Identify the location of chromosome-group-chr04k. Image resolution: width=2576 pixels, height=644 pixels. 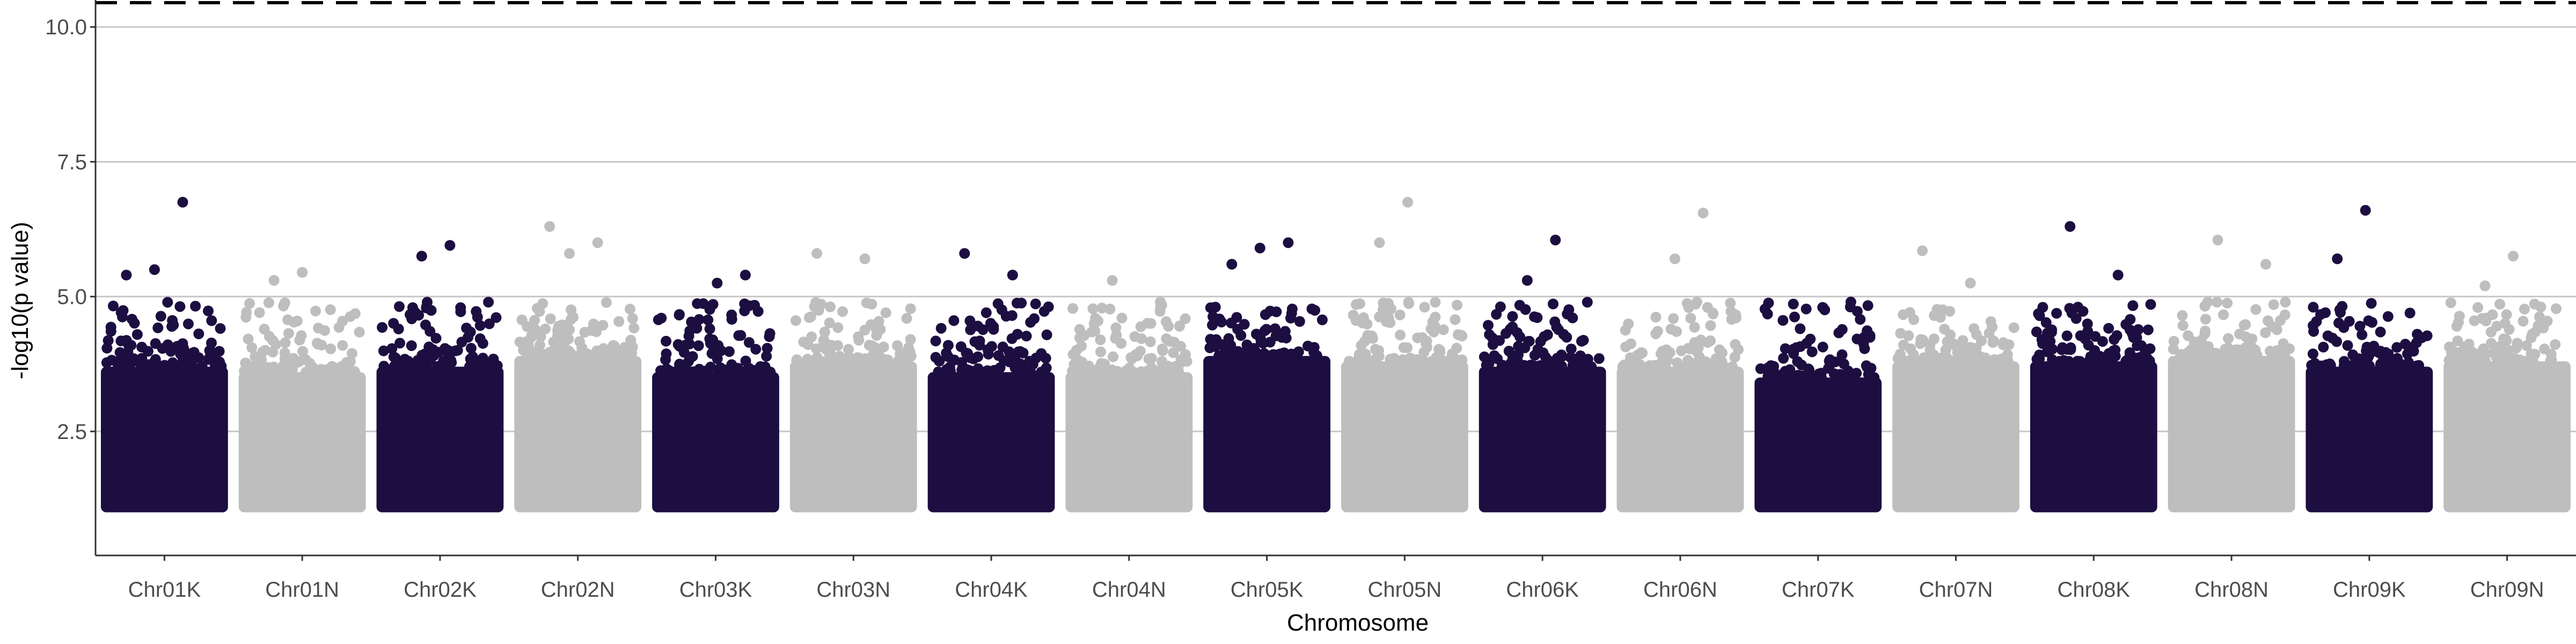
(991, 380).